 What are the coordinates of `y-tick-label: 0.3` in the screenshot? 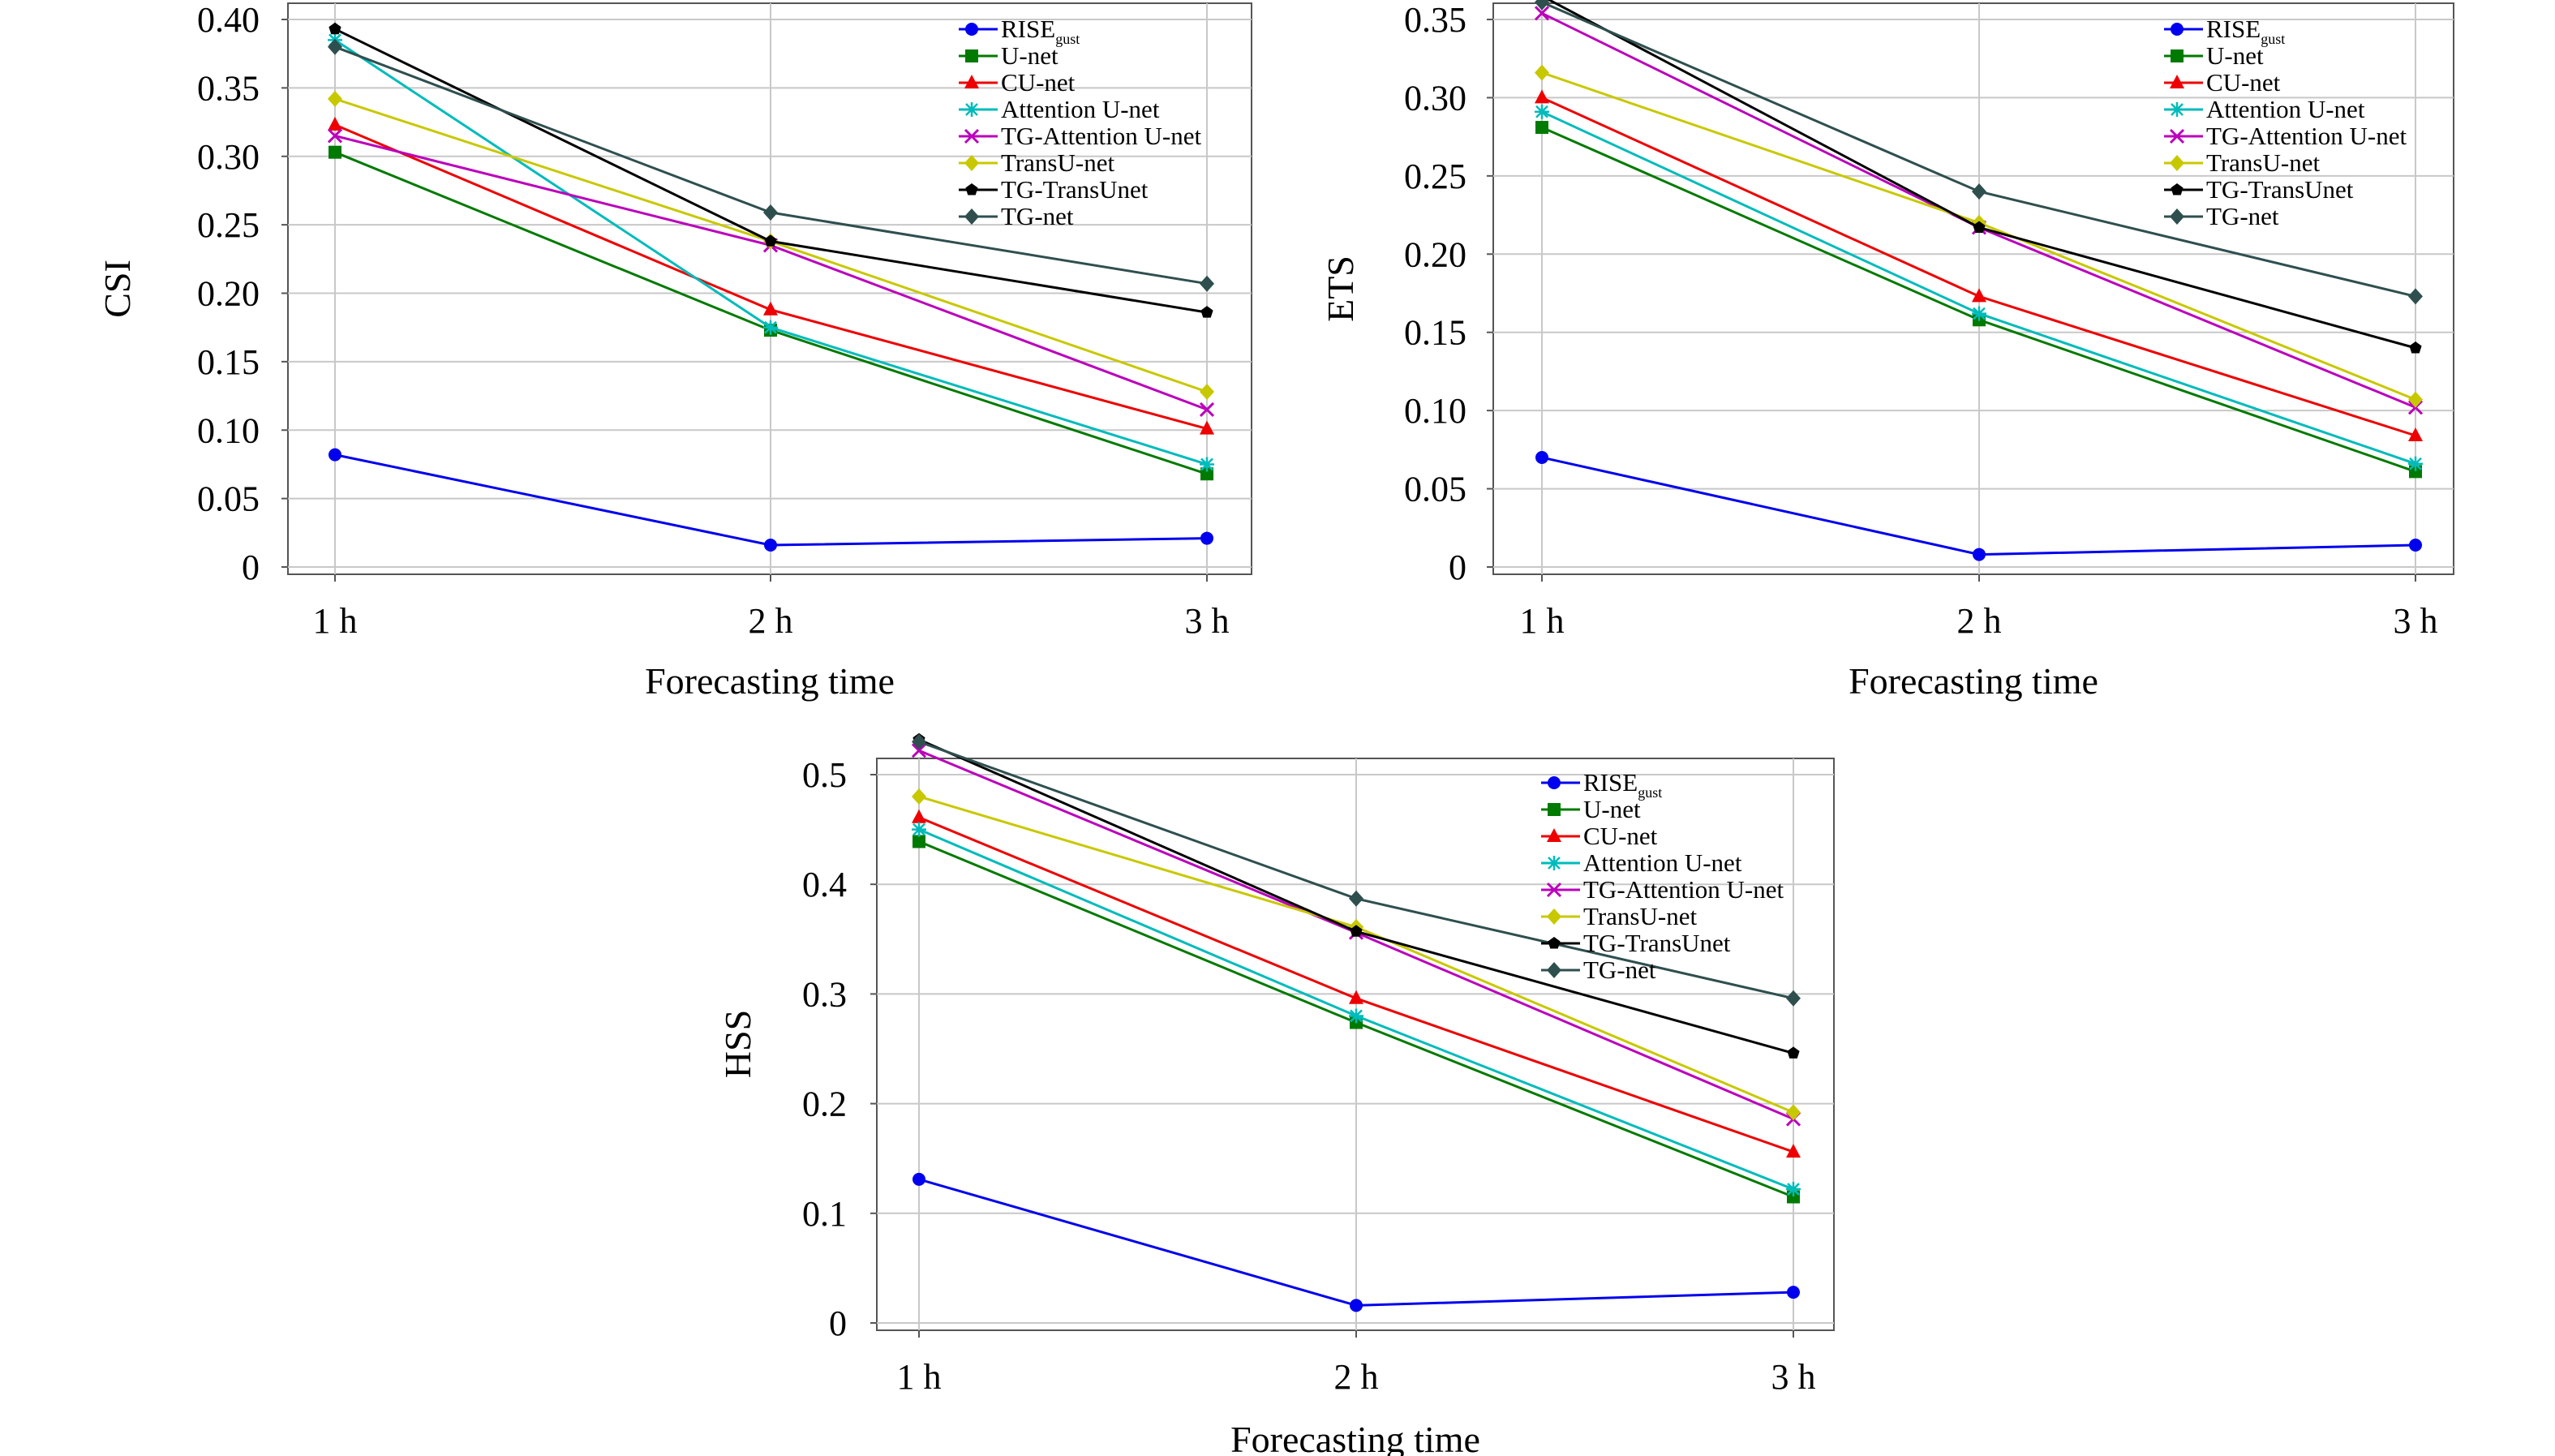 It's located at (824, 994).